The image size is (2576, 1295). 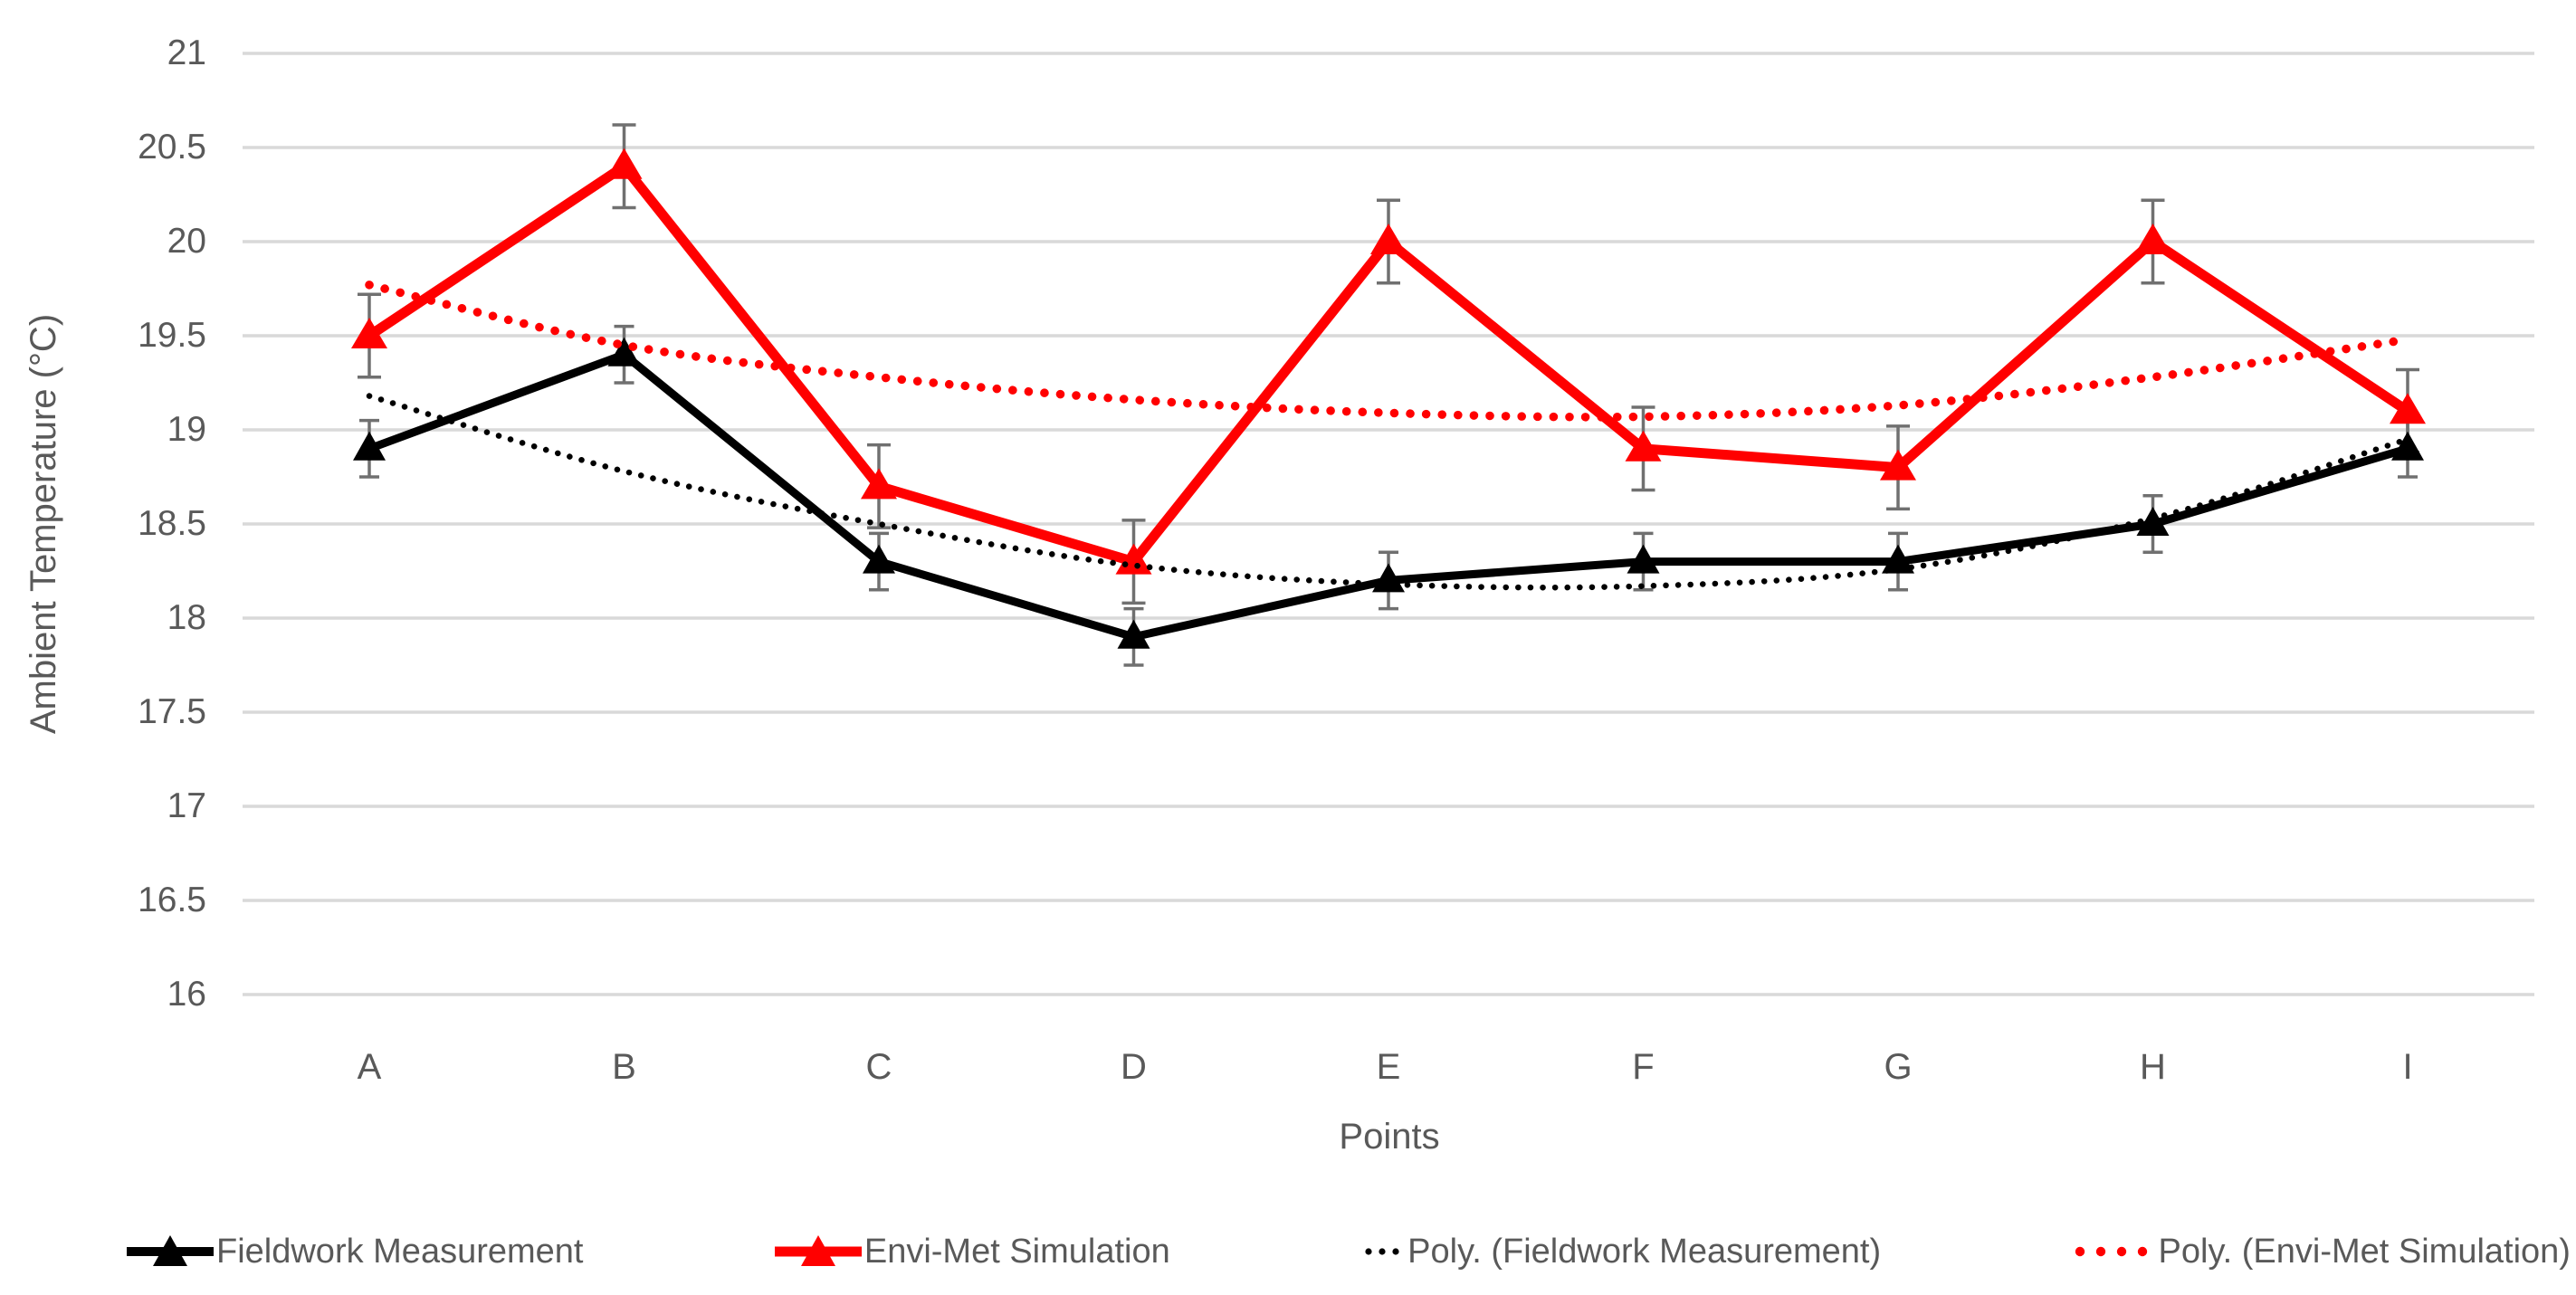 I want to click on y-axis-tick-label: 18, so click(x=186, y=617).